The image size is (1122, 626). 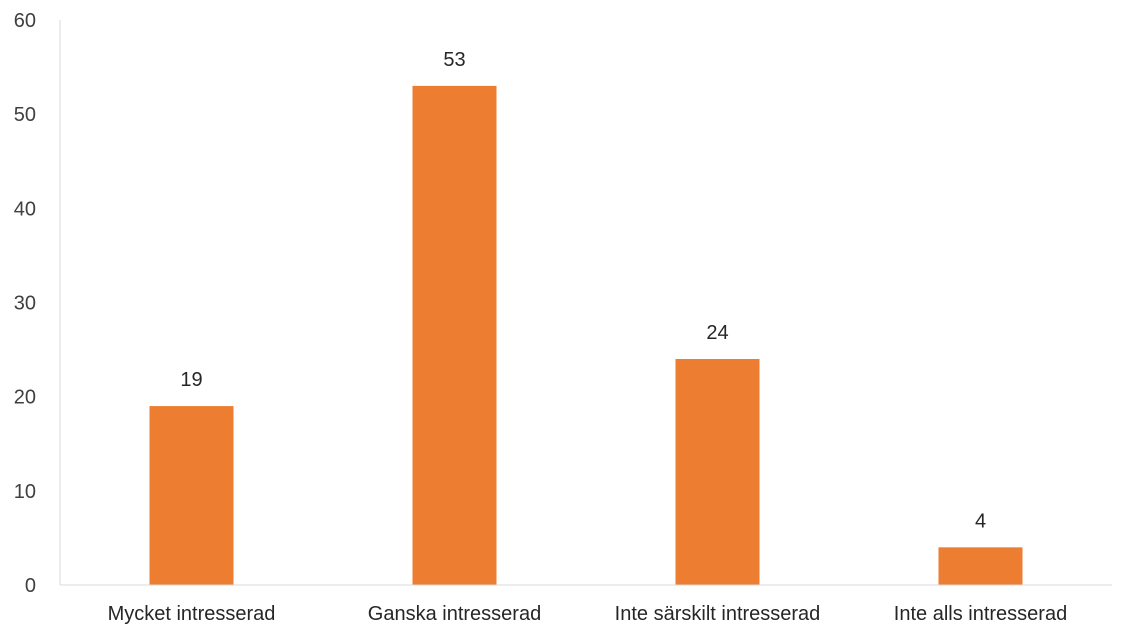 What do you see at coordinates (454, 614) in the screenshot?
I see `x-category-label: Ganska intresserad` at bounding box center [454, 614].